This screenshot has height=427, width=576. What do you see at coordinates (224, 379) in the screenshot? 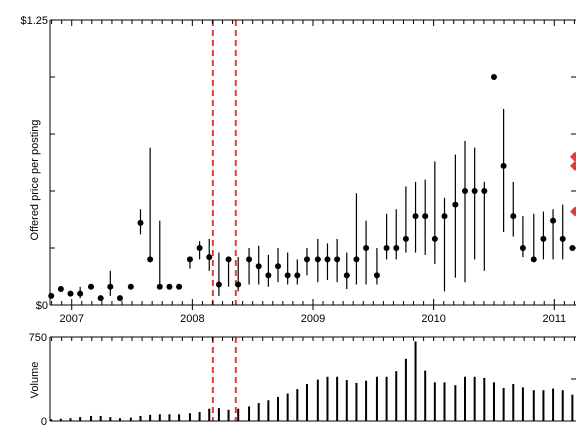
I see `volume-reference-lines` at bounding box center [224, 379].